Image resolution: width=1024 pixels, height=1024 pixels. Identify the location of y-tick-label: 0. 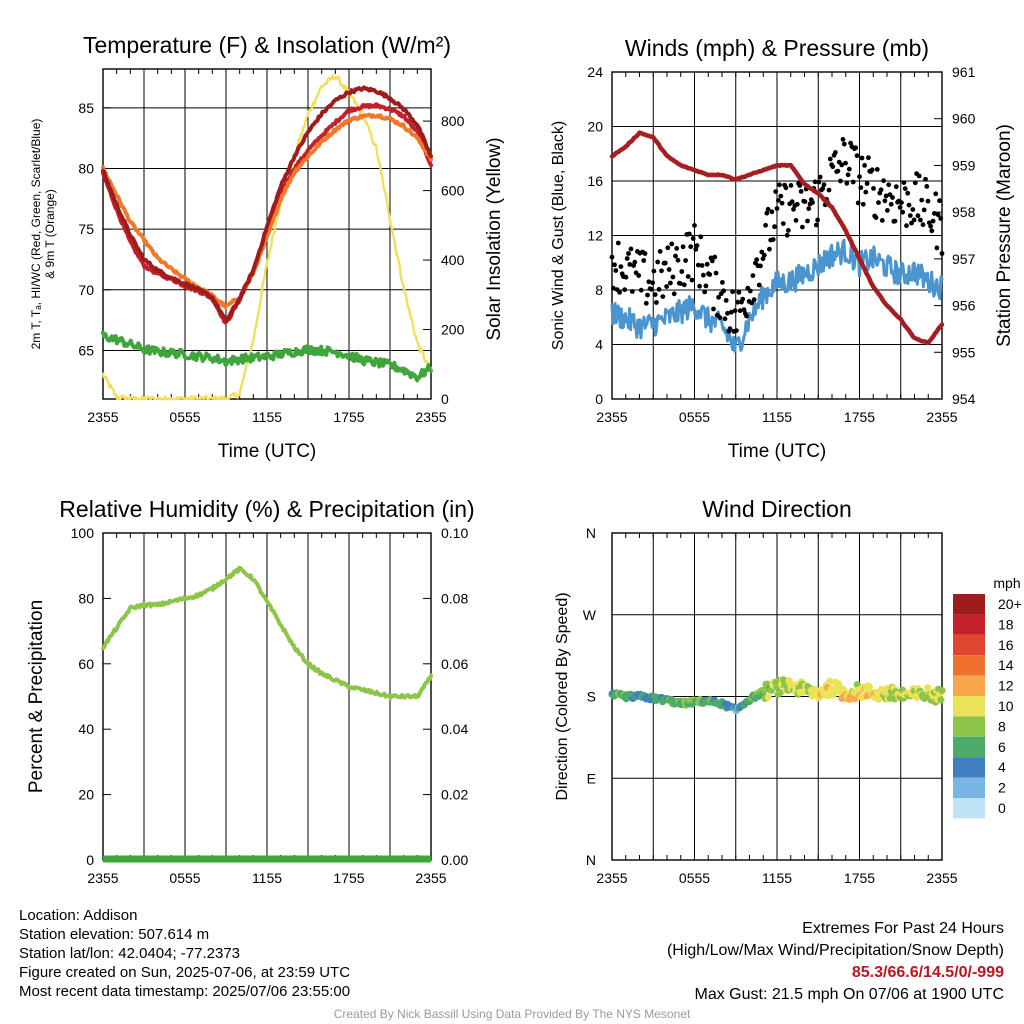
(599, 399).